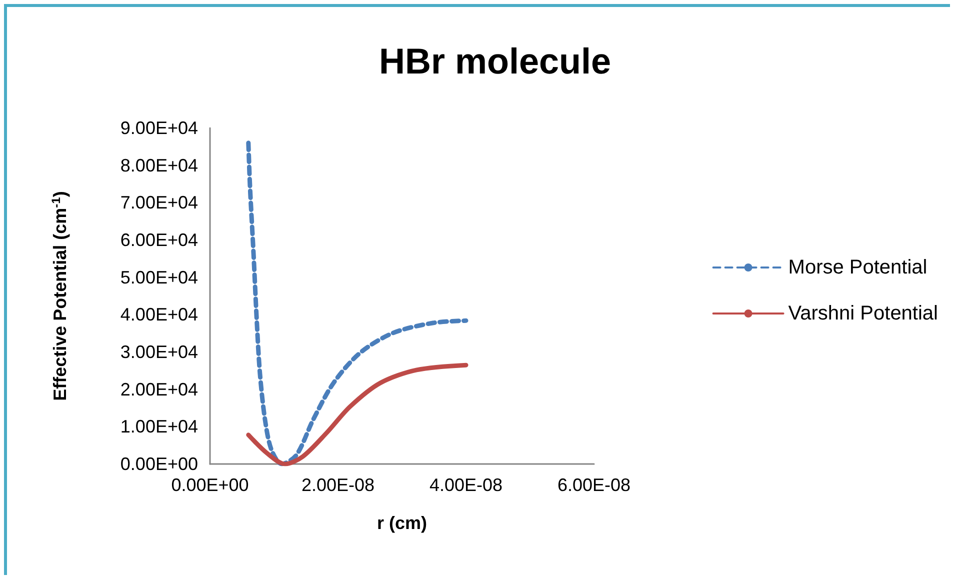 The width and height of the screenshot is (958, 581). What do you see at coordinates (159, 202) in the screenshot?
I see `y-tick-label: 7.00E+04` at bounding box center [159, 202].